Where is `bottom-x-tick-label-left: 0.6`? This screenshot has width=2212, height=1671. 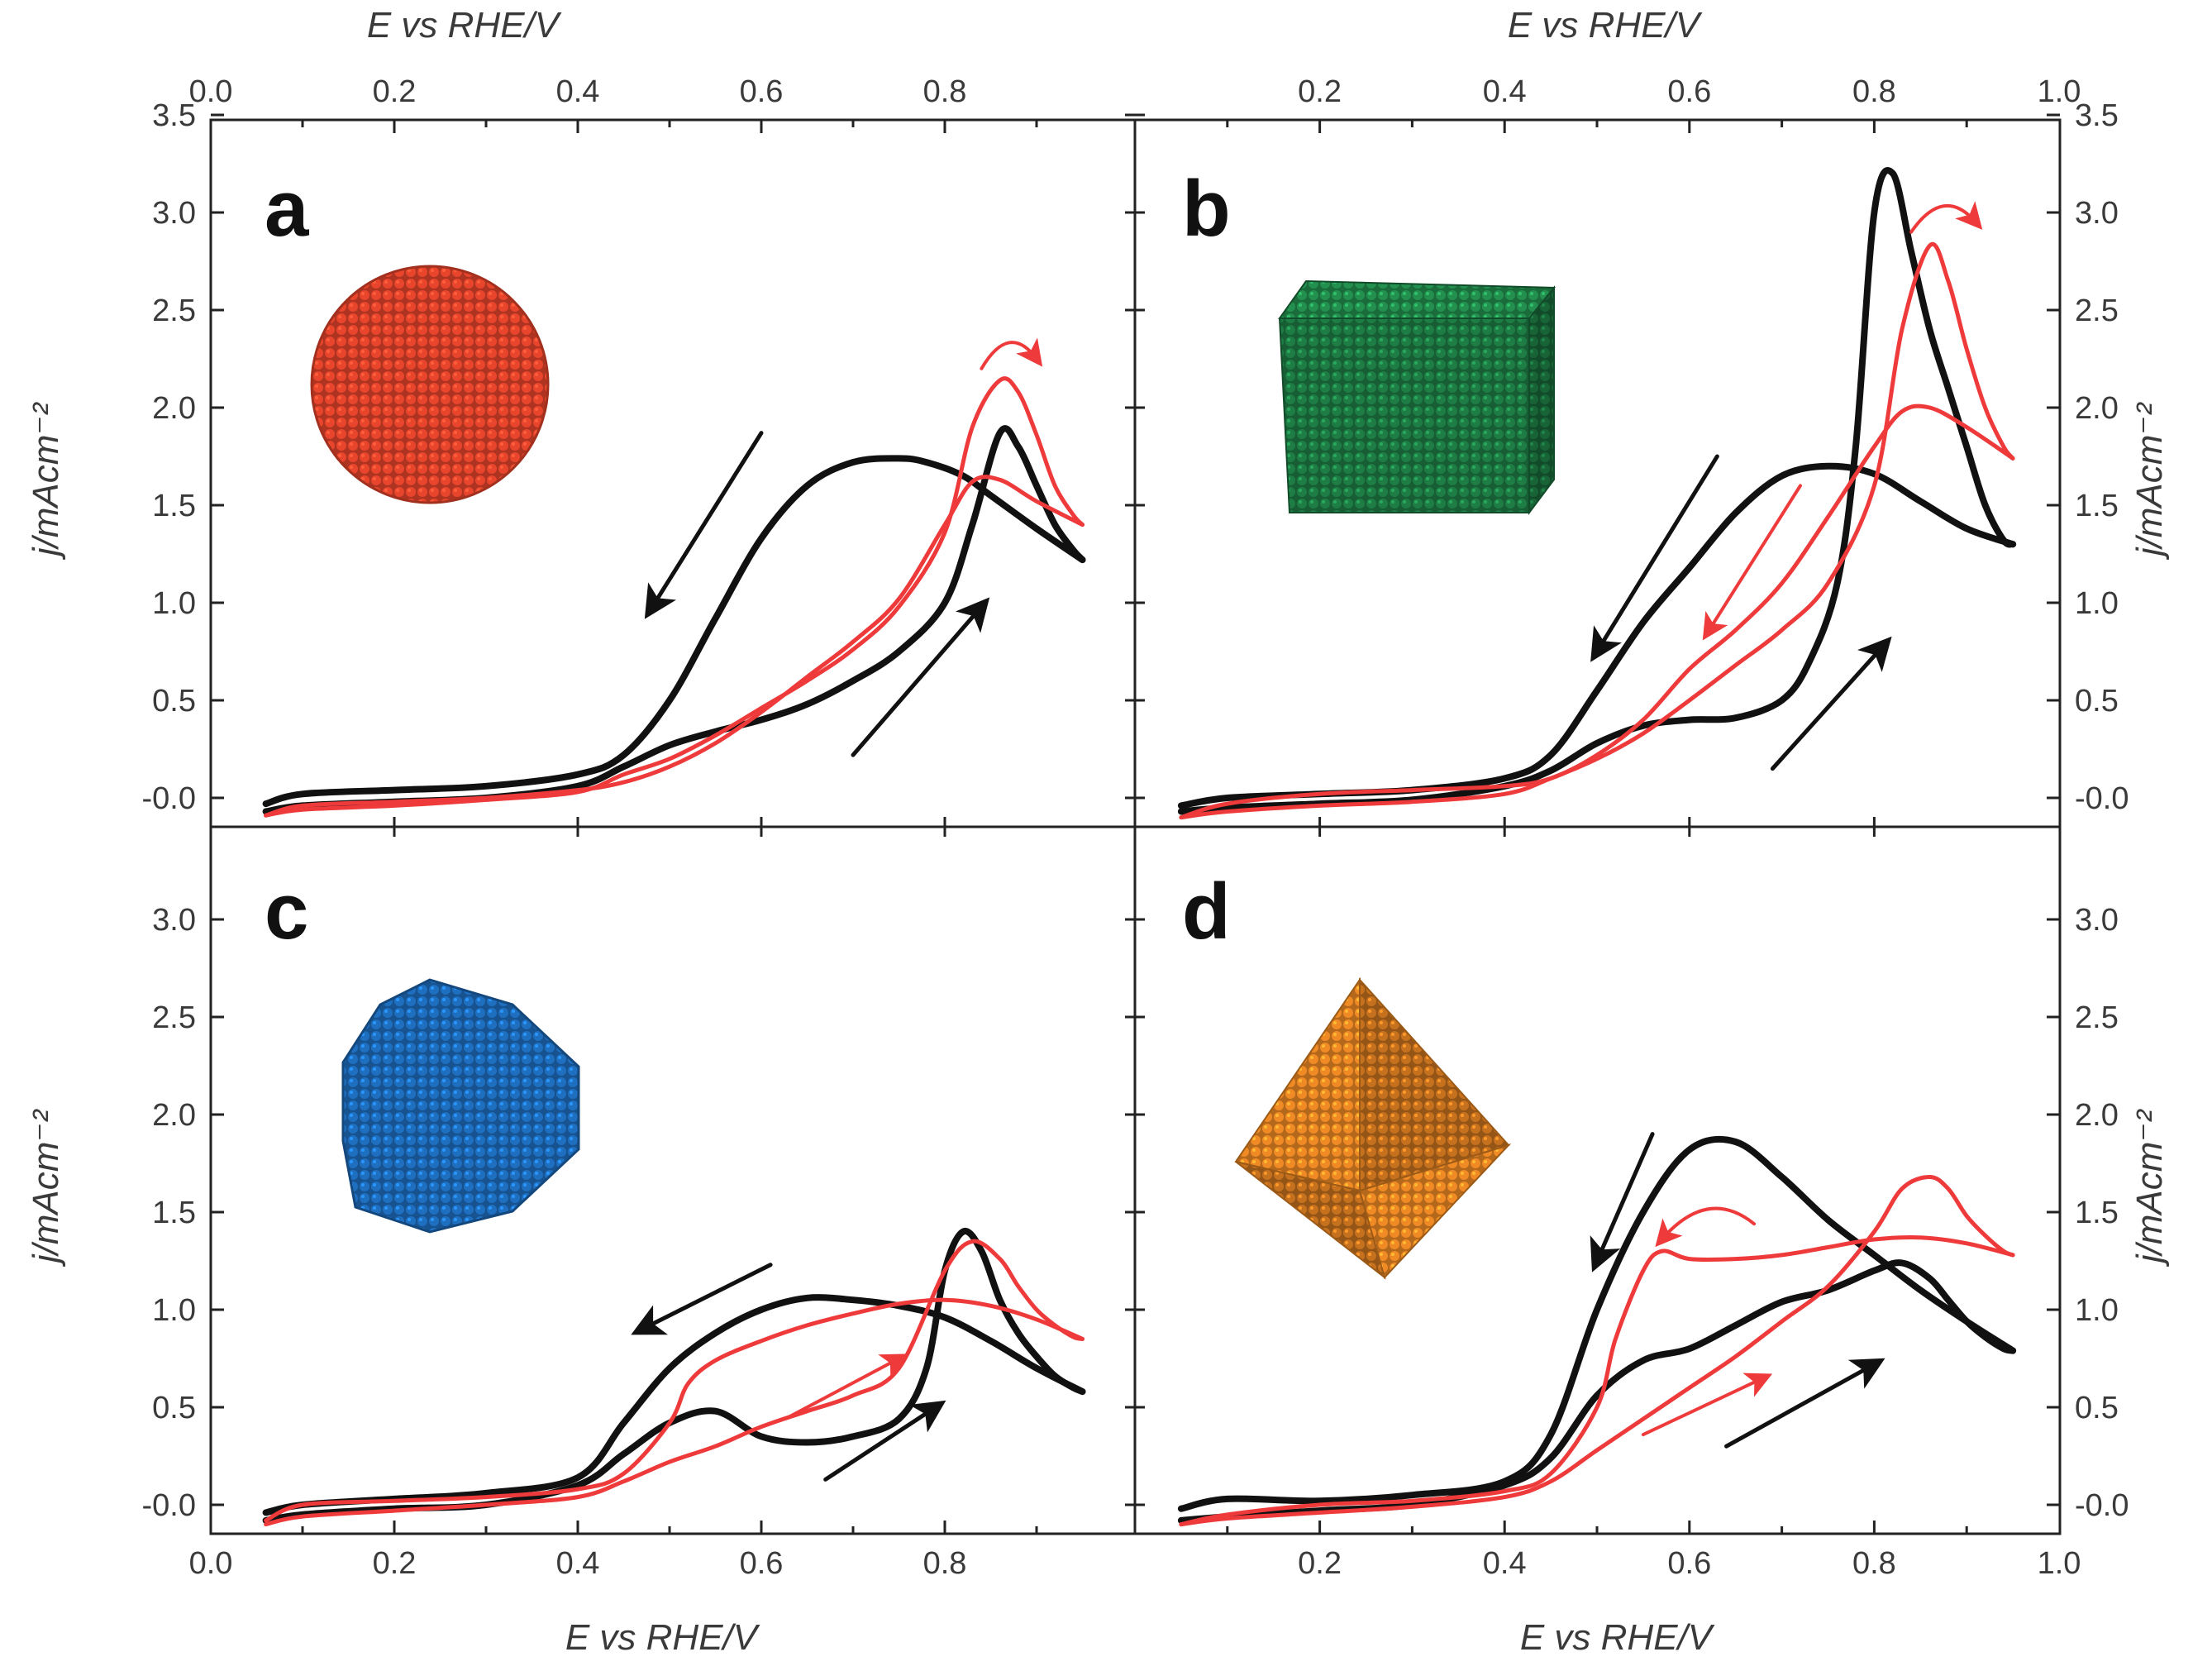
bottom-x-tick-label-left: 0.6 is located at coordinates (762, 1564).